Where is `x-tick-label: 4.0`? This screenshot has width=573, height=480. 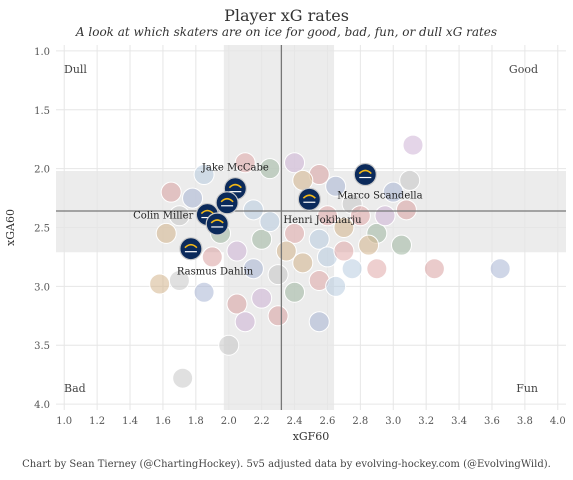 x-tick-label: 4.0 is located at coordinates (558, 421).